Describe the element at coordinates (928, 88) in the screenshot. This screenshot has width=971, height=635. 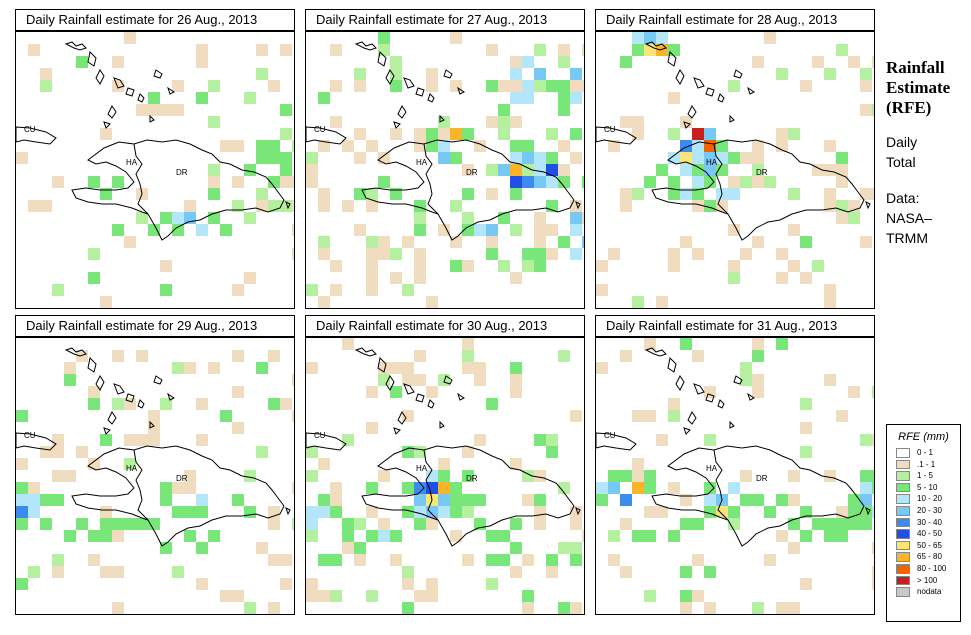
I see `product-title: Rainfall Estimate (RFE)` at that location.